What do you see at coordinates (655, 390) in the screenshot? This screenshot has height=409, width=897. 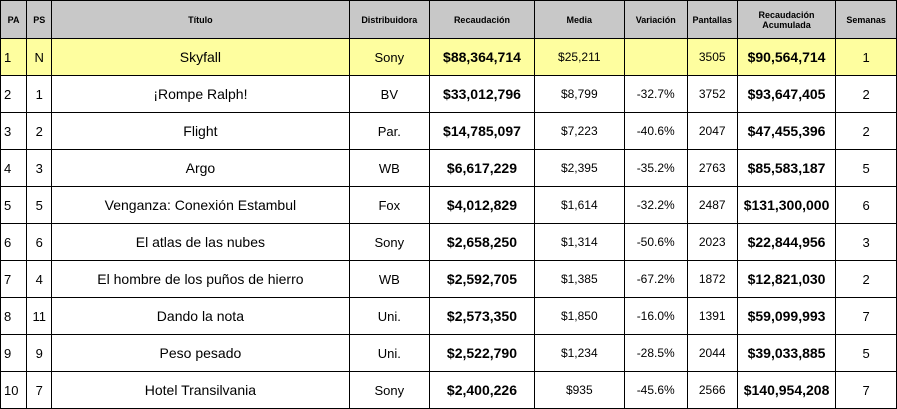 I see `cell-change: -45.6%` at bounding box center [655, 390].